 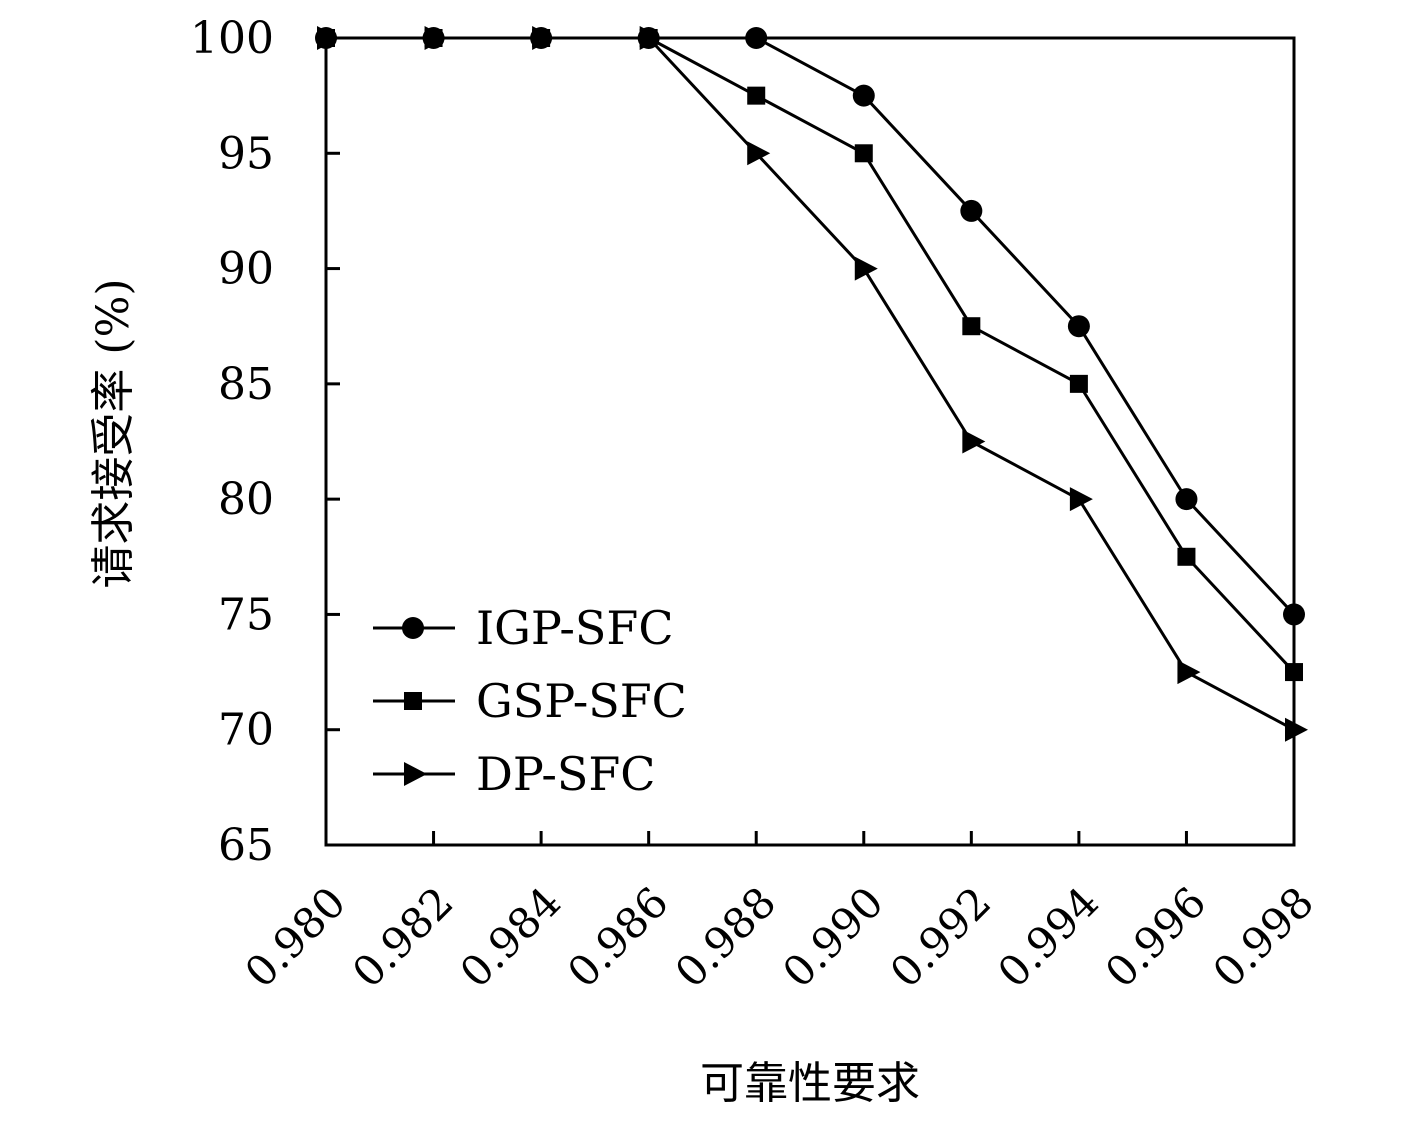 I want to click on x-tick-label: 0.996, so click(x=1156, y=937).